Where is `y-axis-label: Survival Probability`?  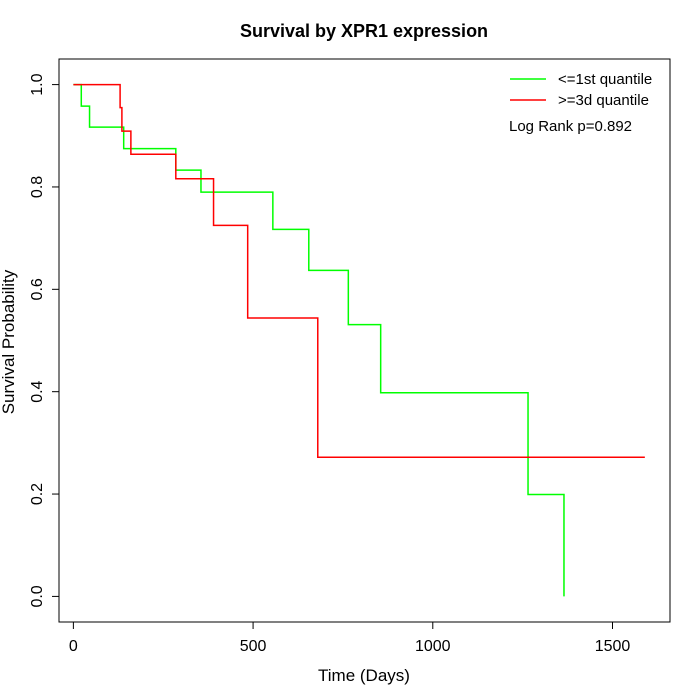 y-axis-label: Survival Probability is located at coordinates (9, 341).